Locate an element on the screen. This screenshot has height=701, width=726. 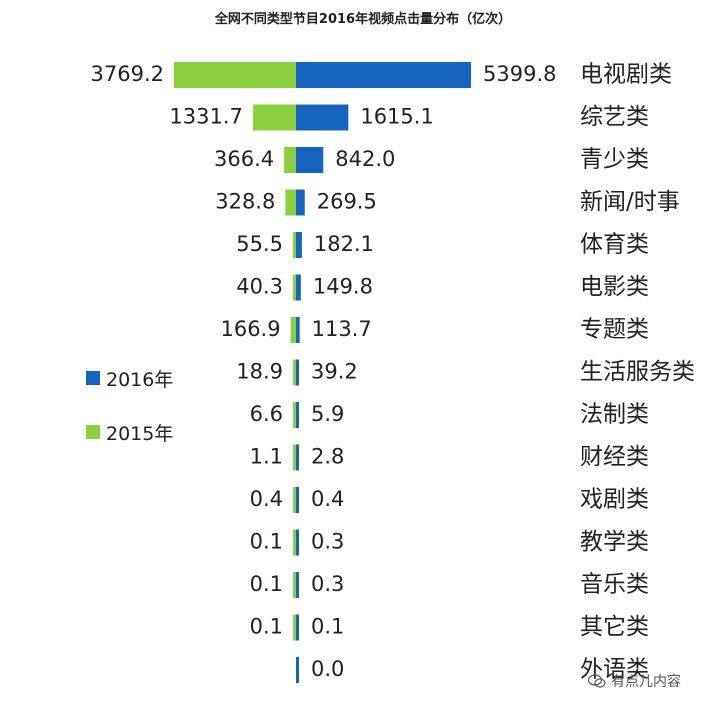
data-label-2015: 40.3 is located at coordinates (259, 287).